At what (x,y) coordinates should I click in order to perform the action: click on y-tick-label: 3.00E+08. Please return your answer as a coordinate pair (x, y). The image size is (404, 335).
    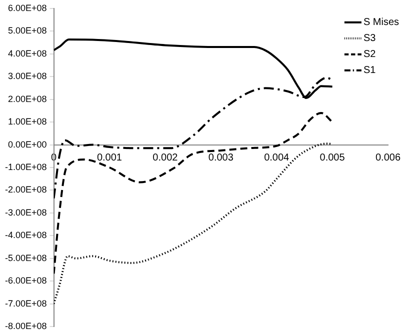
    Looking at the image, I should click on (27, 76).